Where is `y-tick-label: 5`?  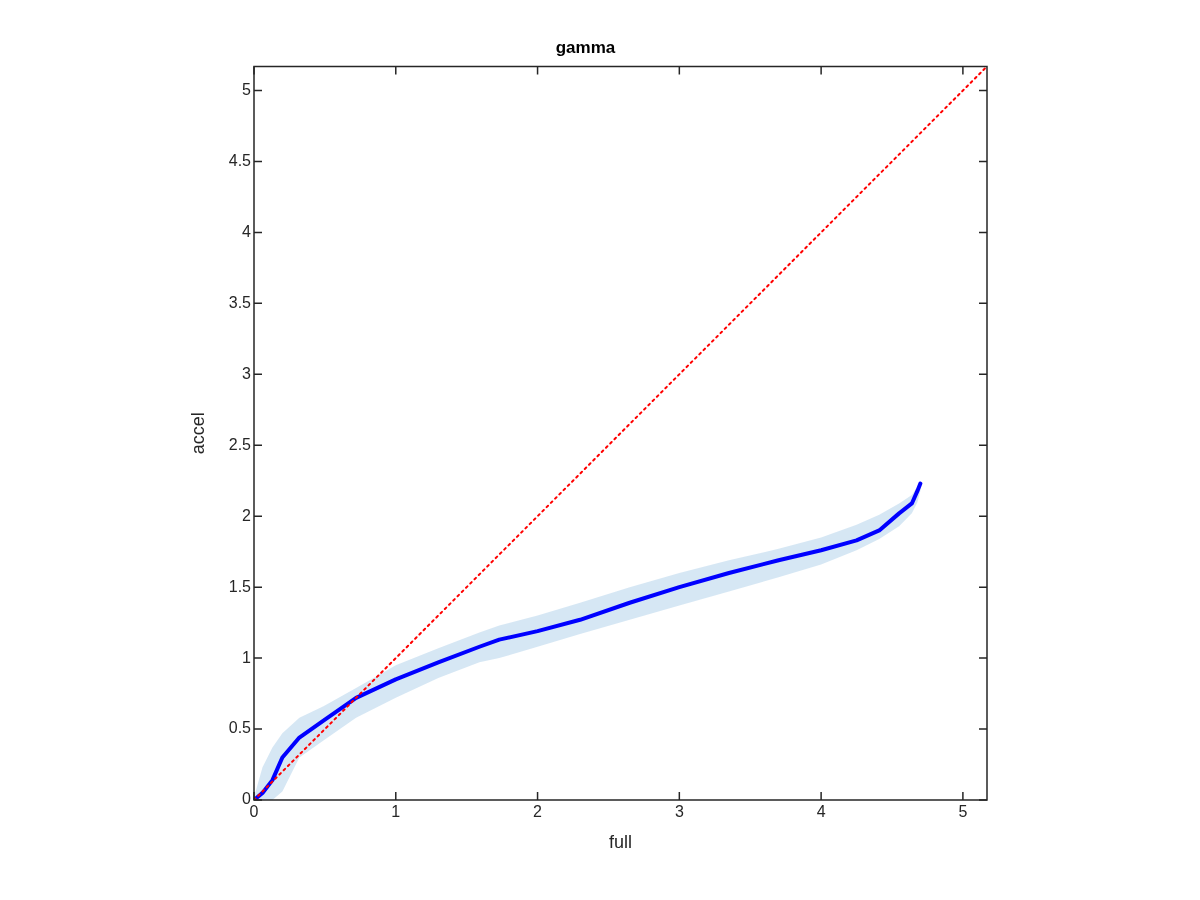
y-tick-label: 5 is located at coordinates (247, 89).